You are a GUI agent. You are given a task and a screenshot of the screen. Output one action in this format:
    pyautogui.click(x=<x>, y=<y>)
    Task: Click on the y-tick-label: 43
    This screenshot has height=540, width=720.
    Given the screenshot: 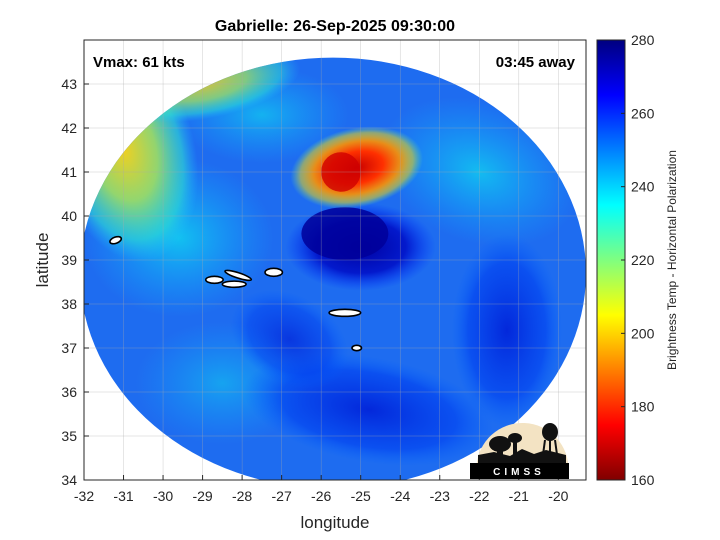 What is the action you would take?
    pyautogui.click(x=69, y=84)
    